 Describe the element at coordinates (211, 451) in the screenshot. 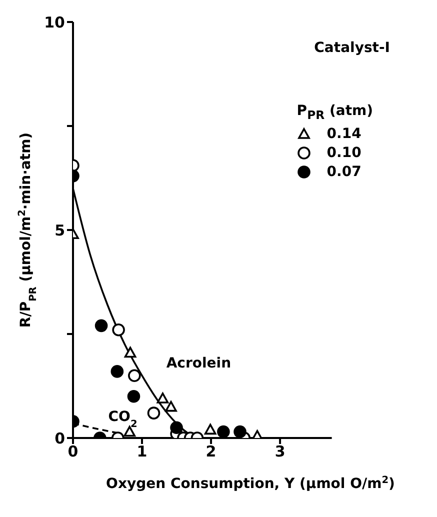

I see `x-tick-label: 2` at that location.